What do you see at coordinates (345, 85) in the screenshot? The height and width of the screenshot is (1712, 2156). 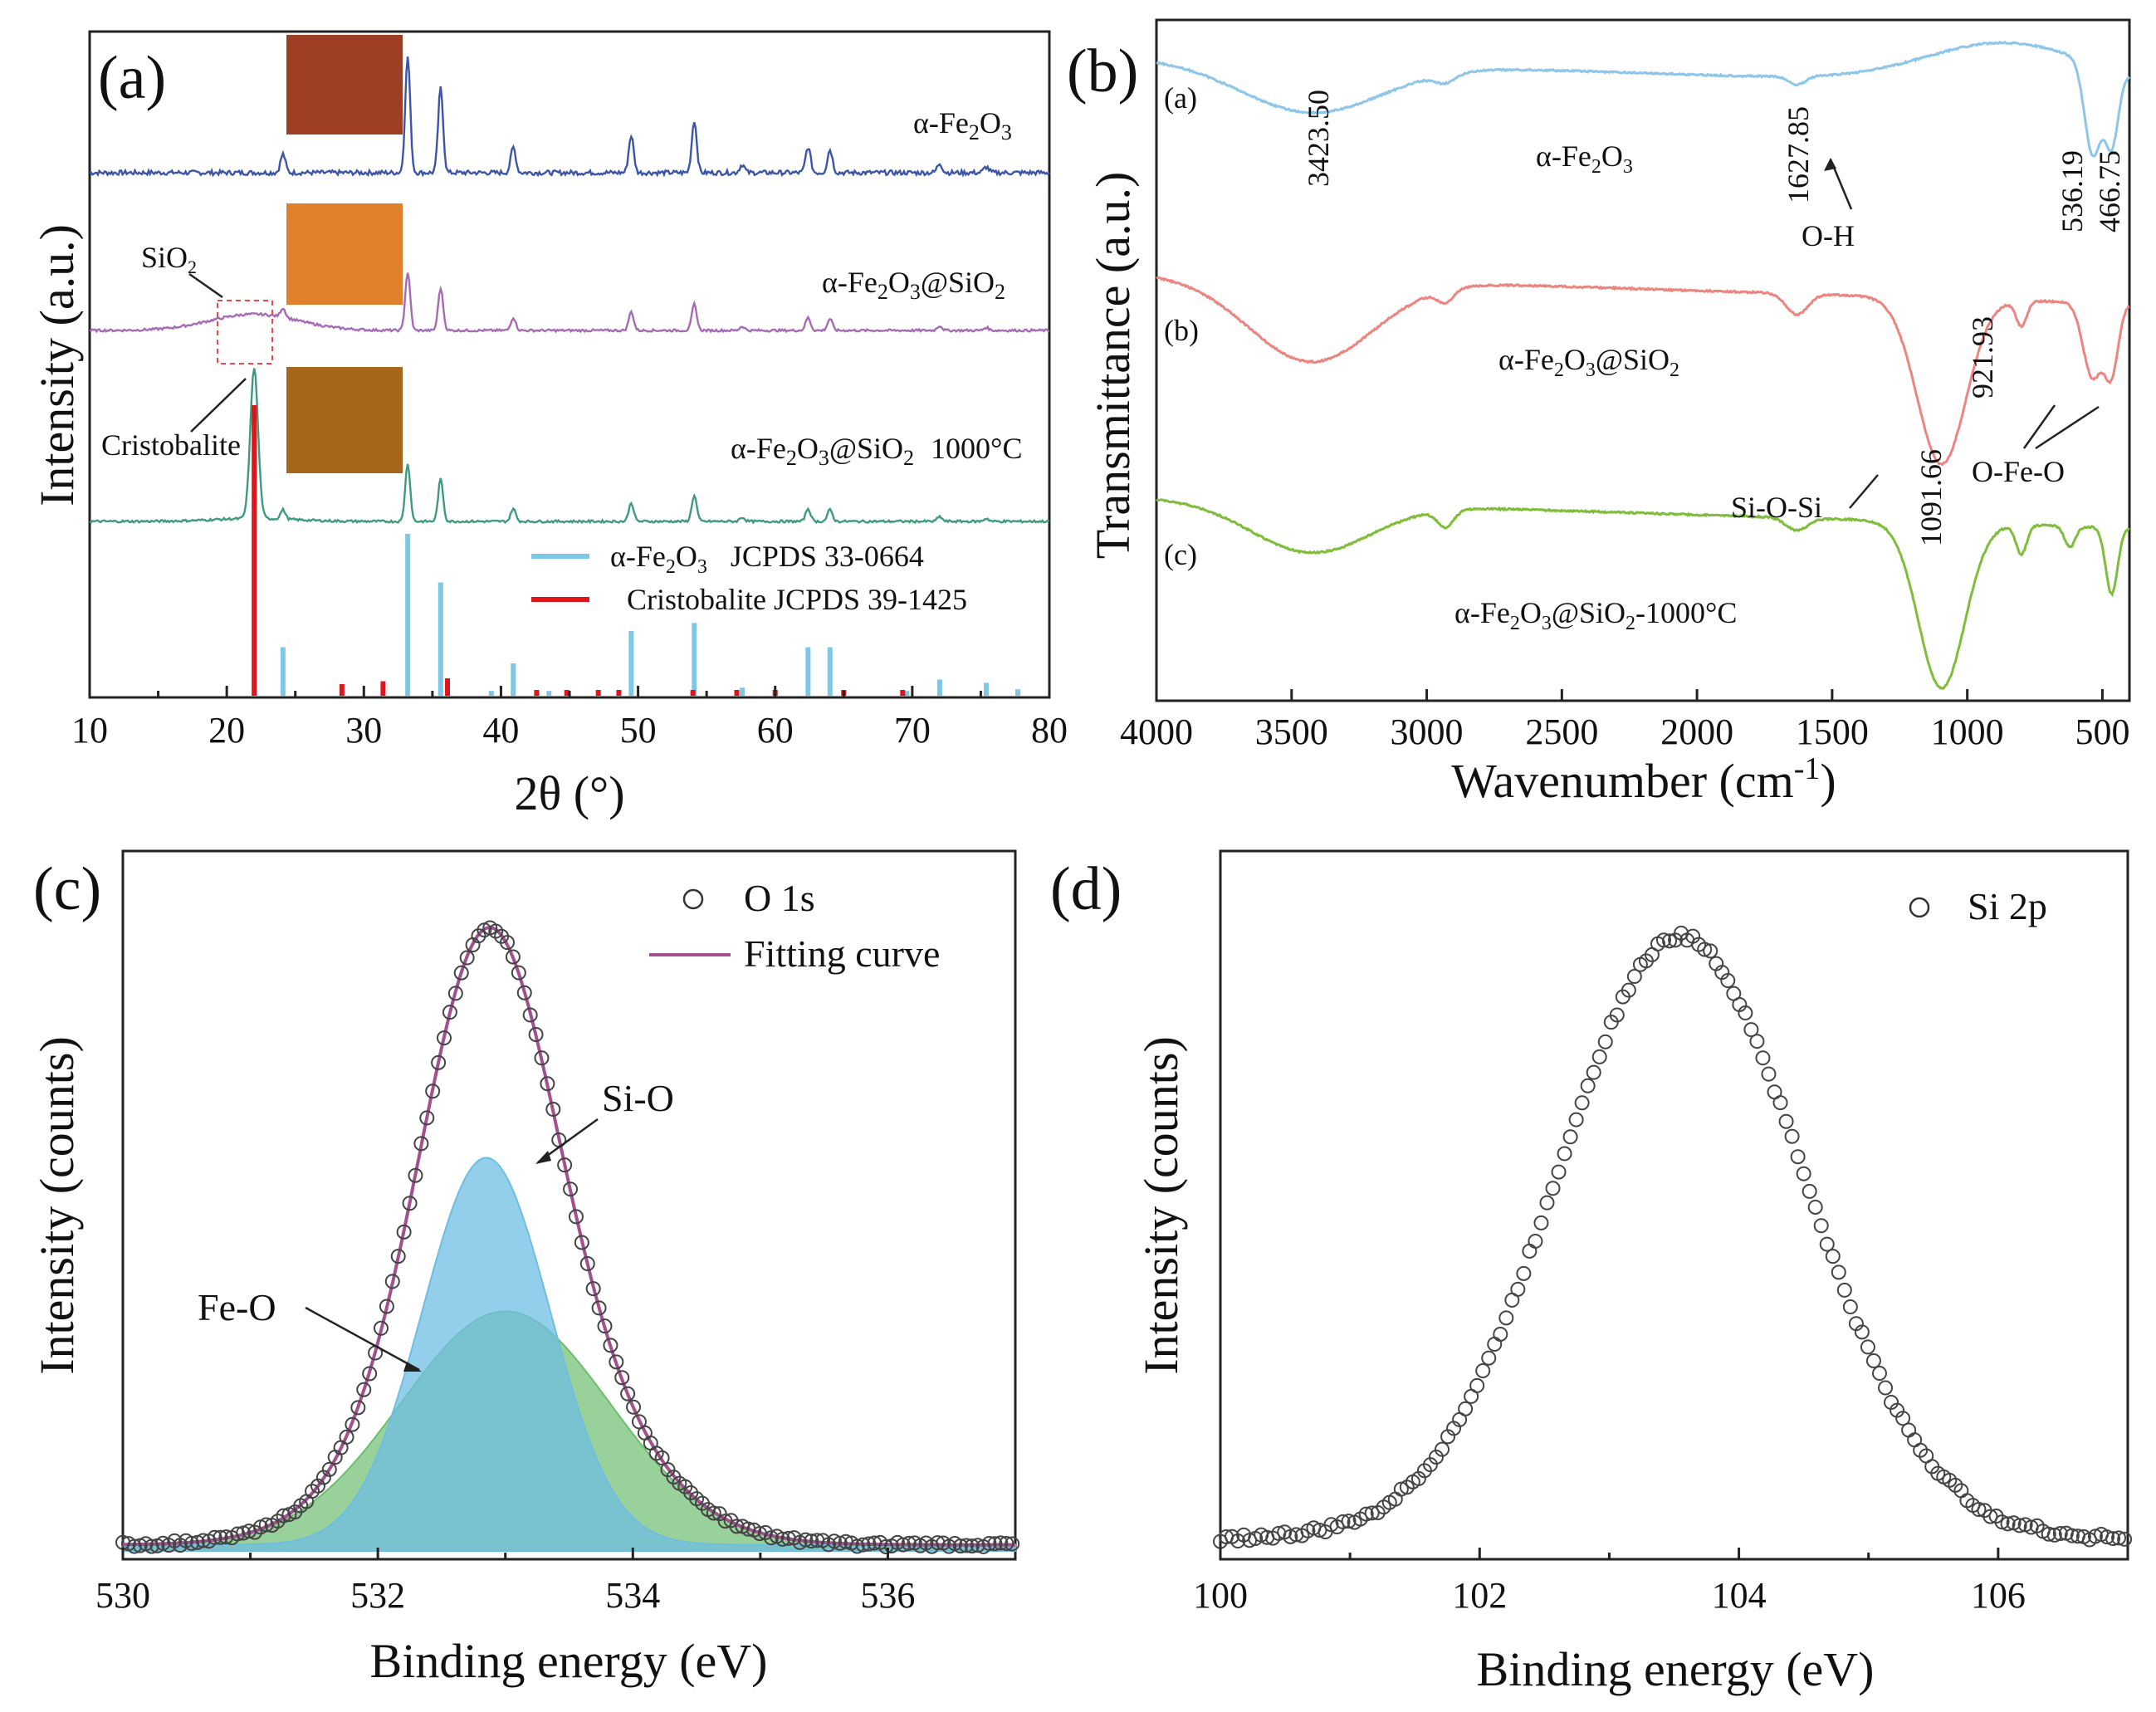 I see `fe2o3-powder-photo` at bounding box center [345, 85].